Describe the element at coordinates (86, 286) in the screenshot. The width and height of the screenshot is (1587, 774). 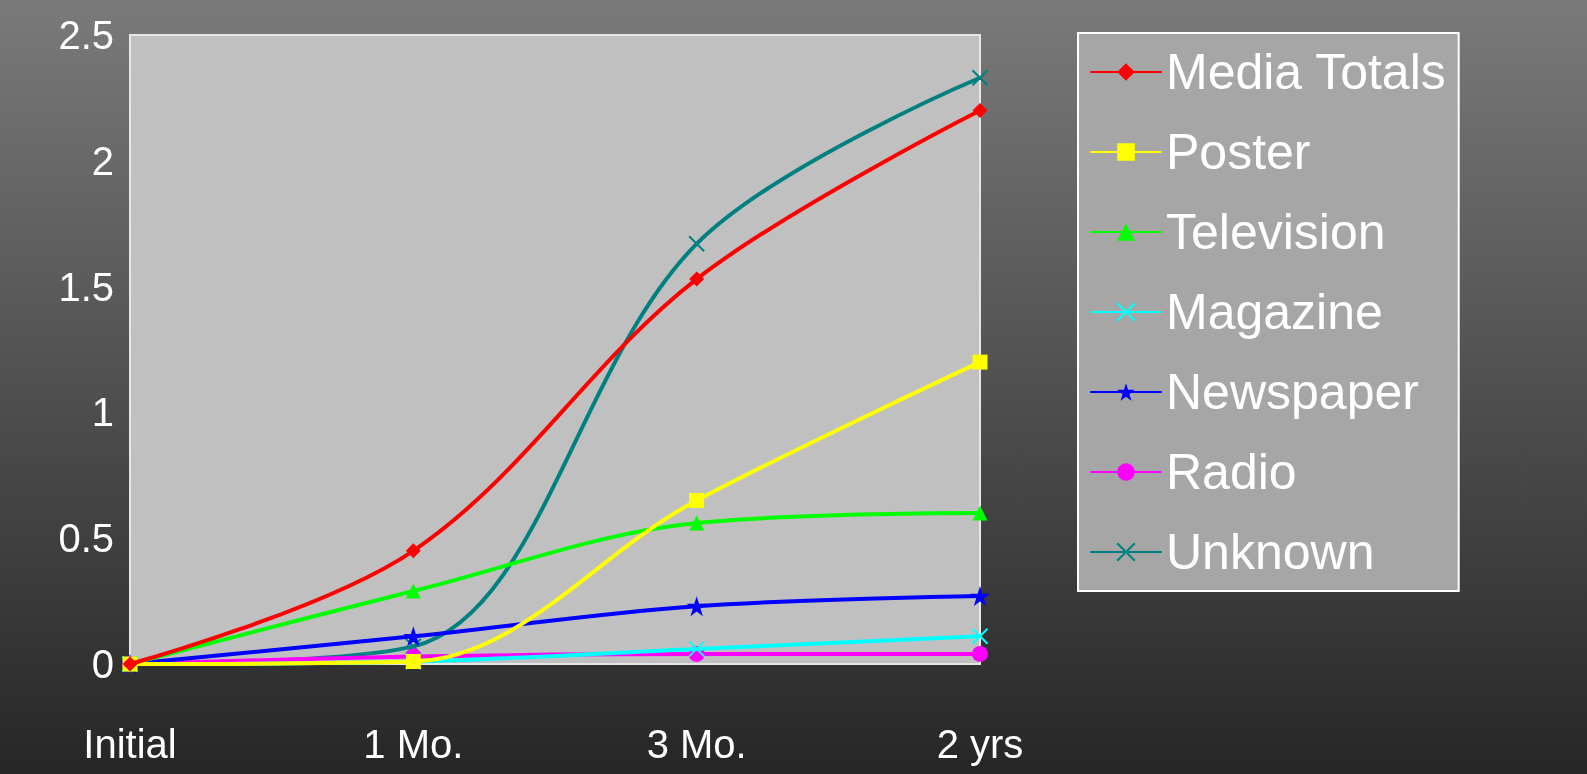
I see `y-tick-label: 1.5` at that location.